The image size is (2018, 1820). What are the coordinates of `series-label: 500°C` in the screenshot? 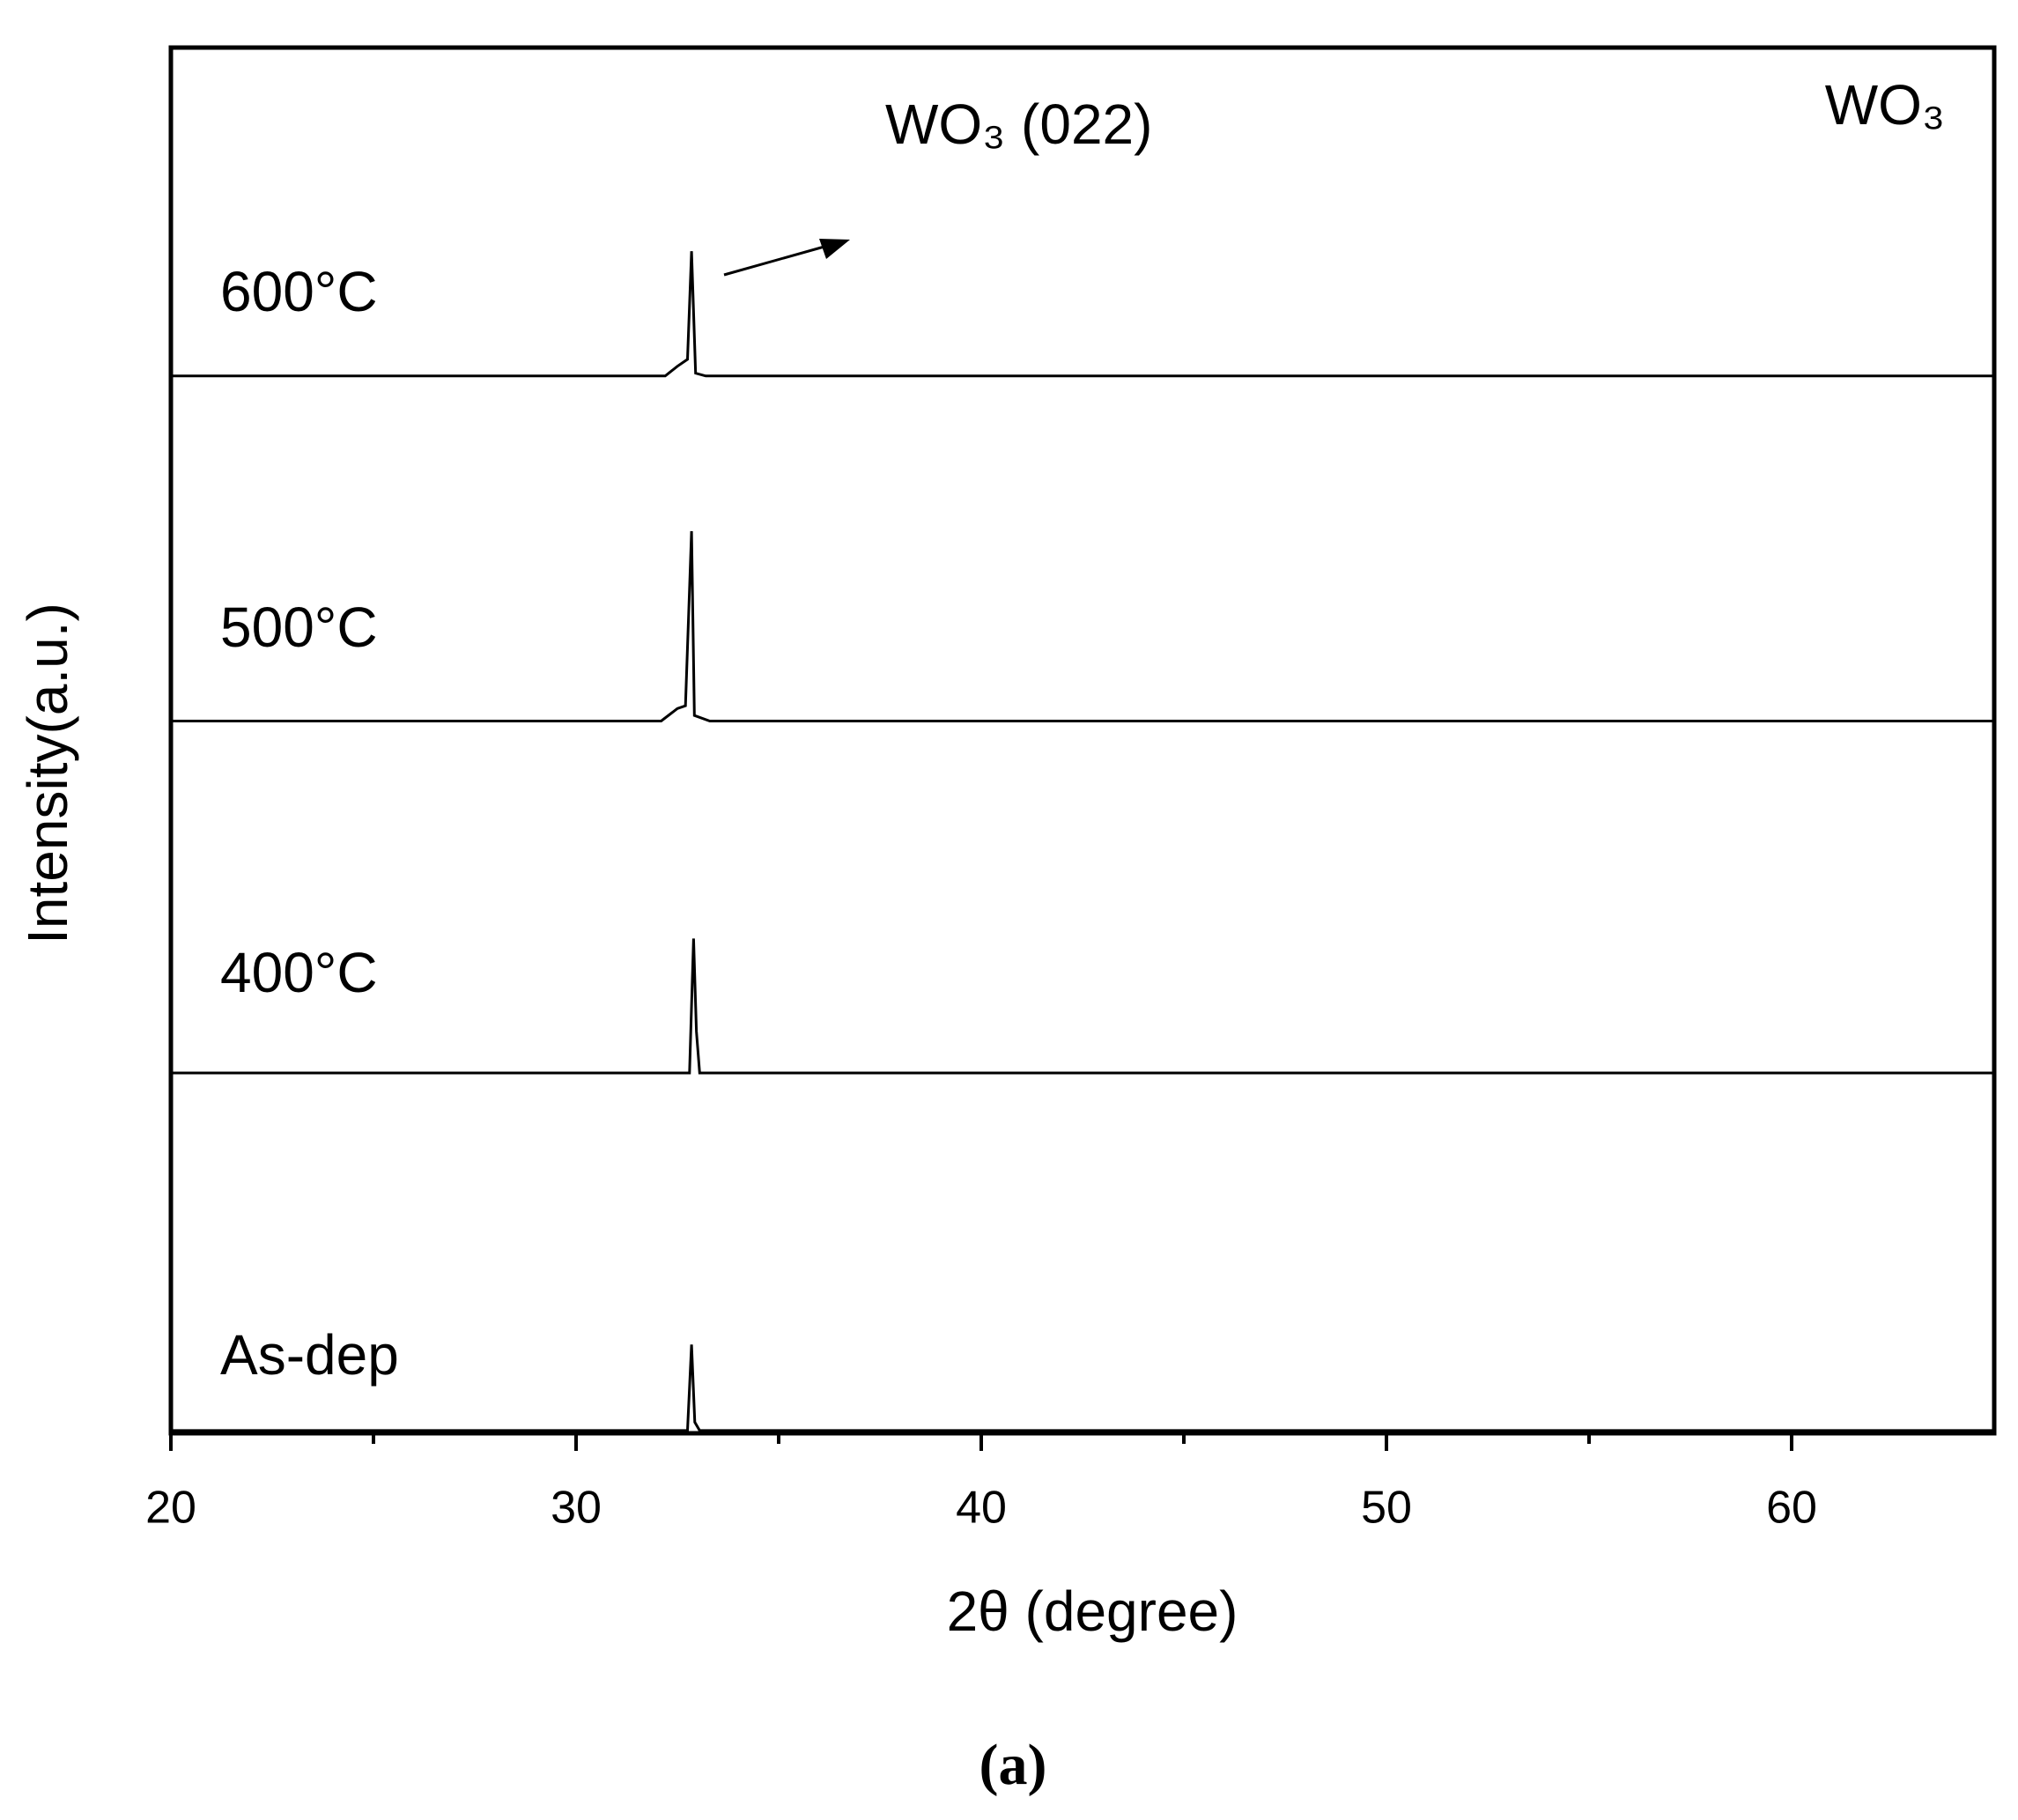 It's located at (299, 627).